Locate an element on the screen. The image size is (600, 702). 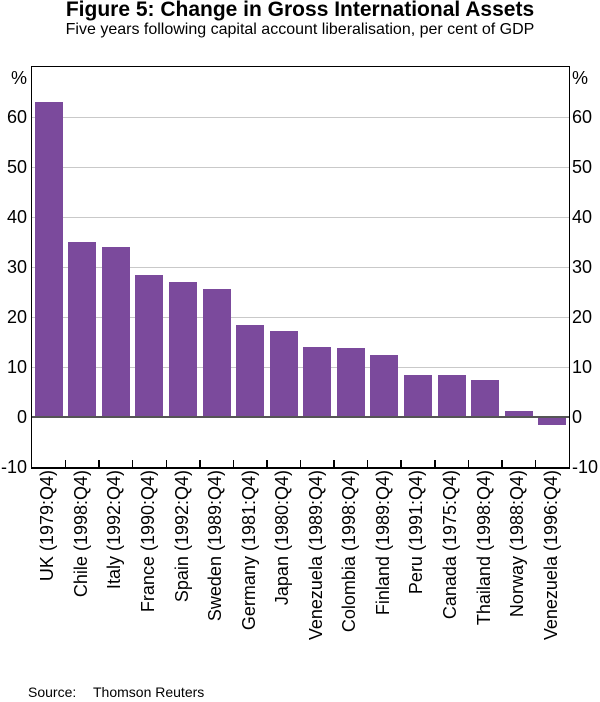
bar-canada-1975-q4 is located at coordinates (451, 396).